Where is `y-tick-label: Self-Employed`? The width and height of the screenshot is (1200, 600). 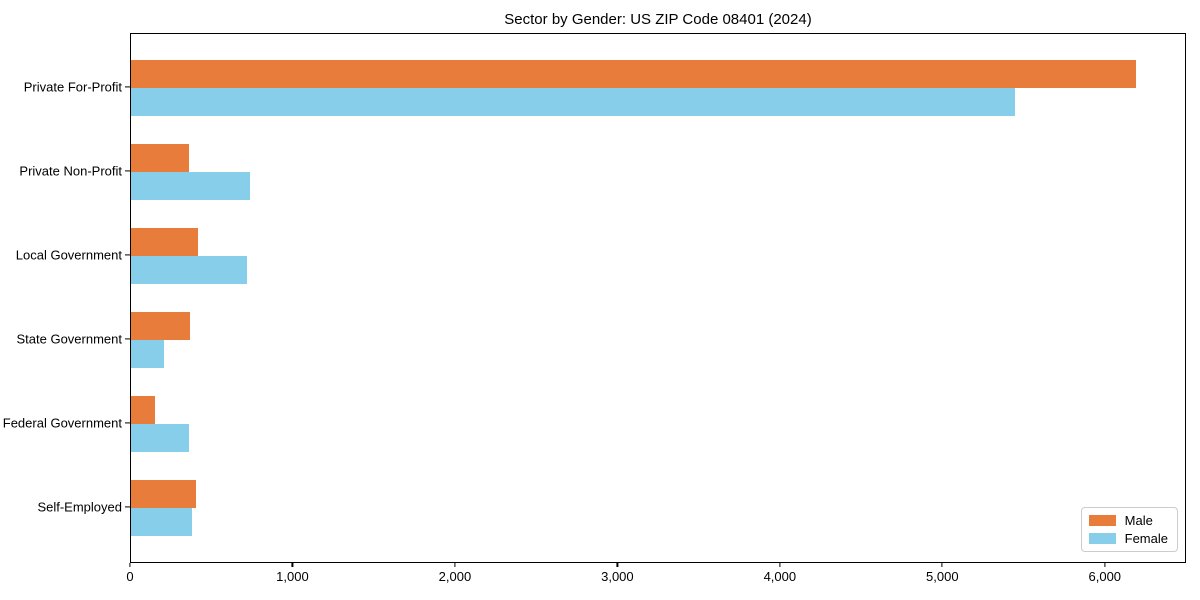
y-tick-label: Self-Employed is located at coordinates (79, 507).